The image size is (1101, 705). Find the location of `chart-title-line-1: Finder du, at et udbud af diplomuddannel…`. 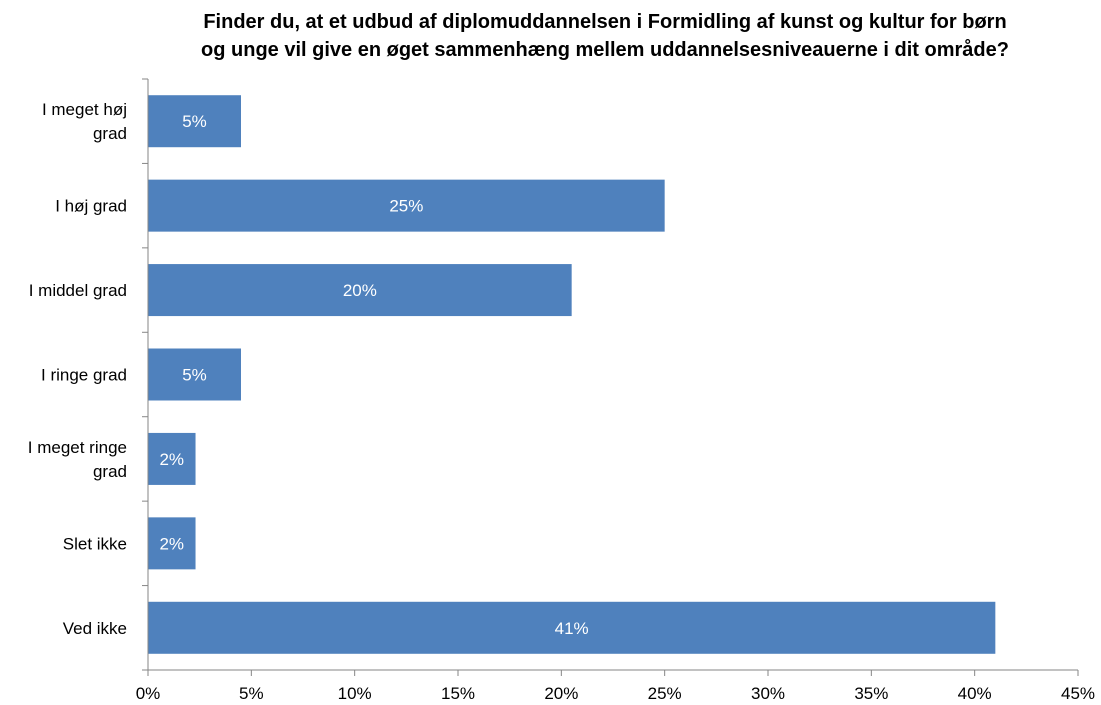

chart-title-line-1: Finder du, at et udbud af diplomuddannel… is located at coordinates (605, 22).